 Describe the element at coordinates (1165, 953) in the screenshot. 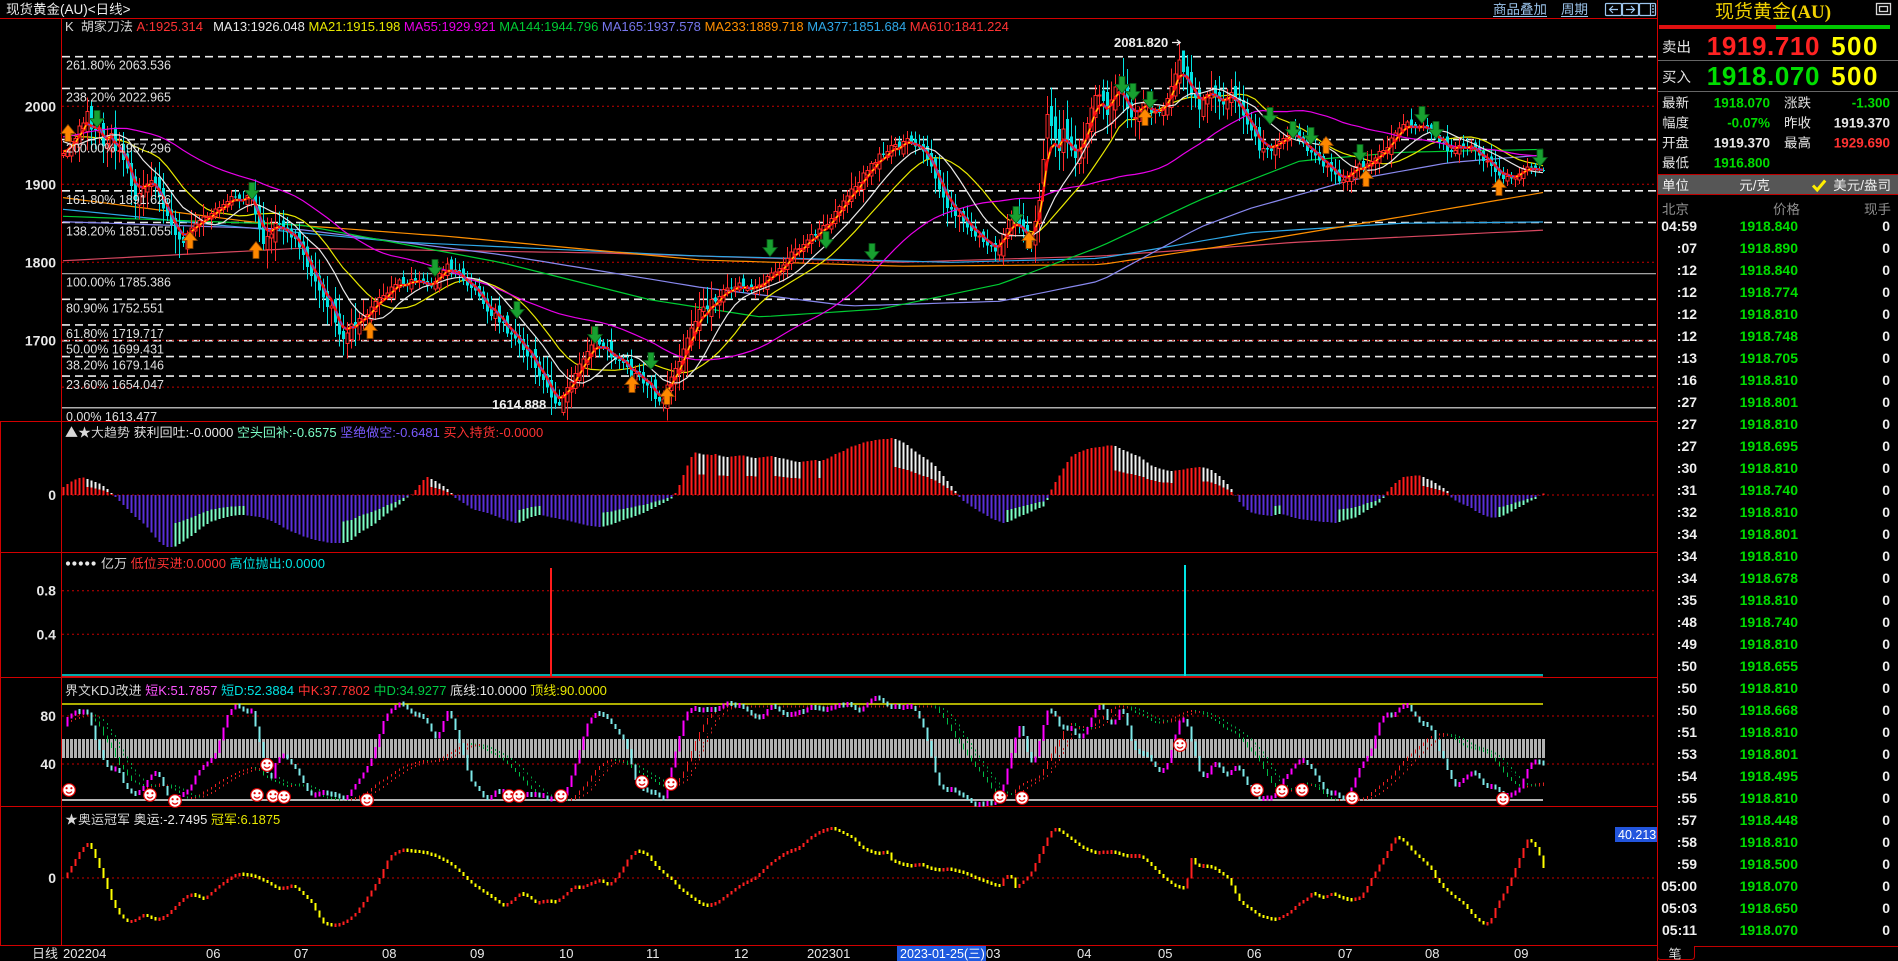

I see `svg-text: 05` at that location.